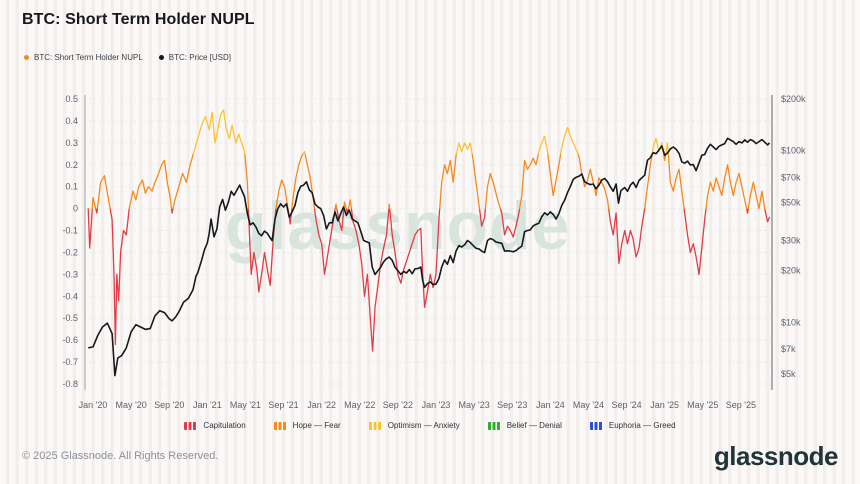 This screenshot has width=860, height=484. What do you see at coordinates (512, 405) in the screenshot?
I see `x-axis-tick-label: Sep '23` at bounding box center [512, 405].